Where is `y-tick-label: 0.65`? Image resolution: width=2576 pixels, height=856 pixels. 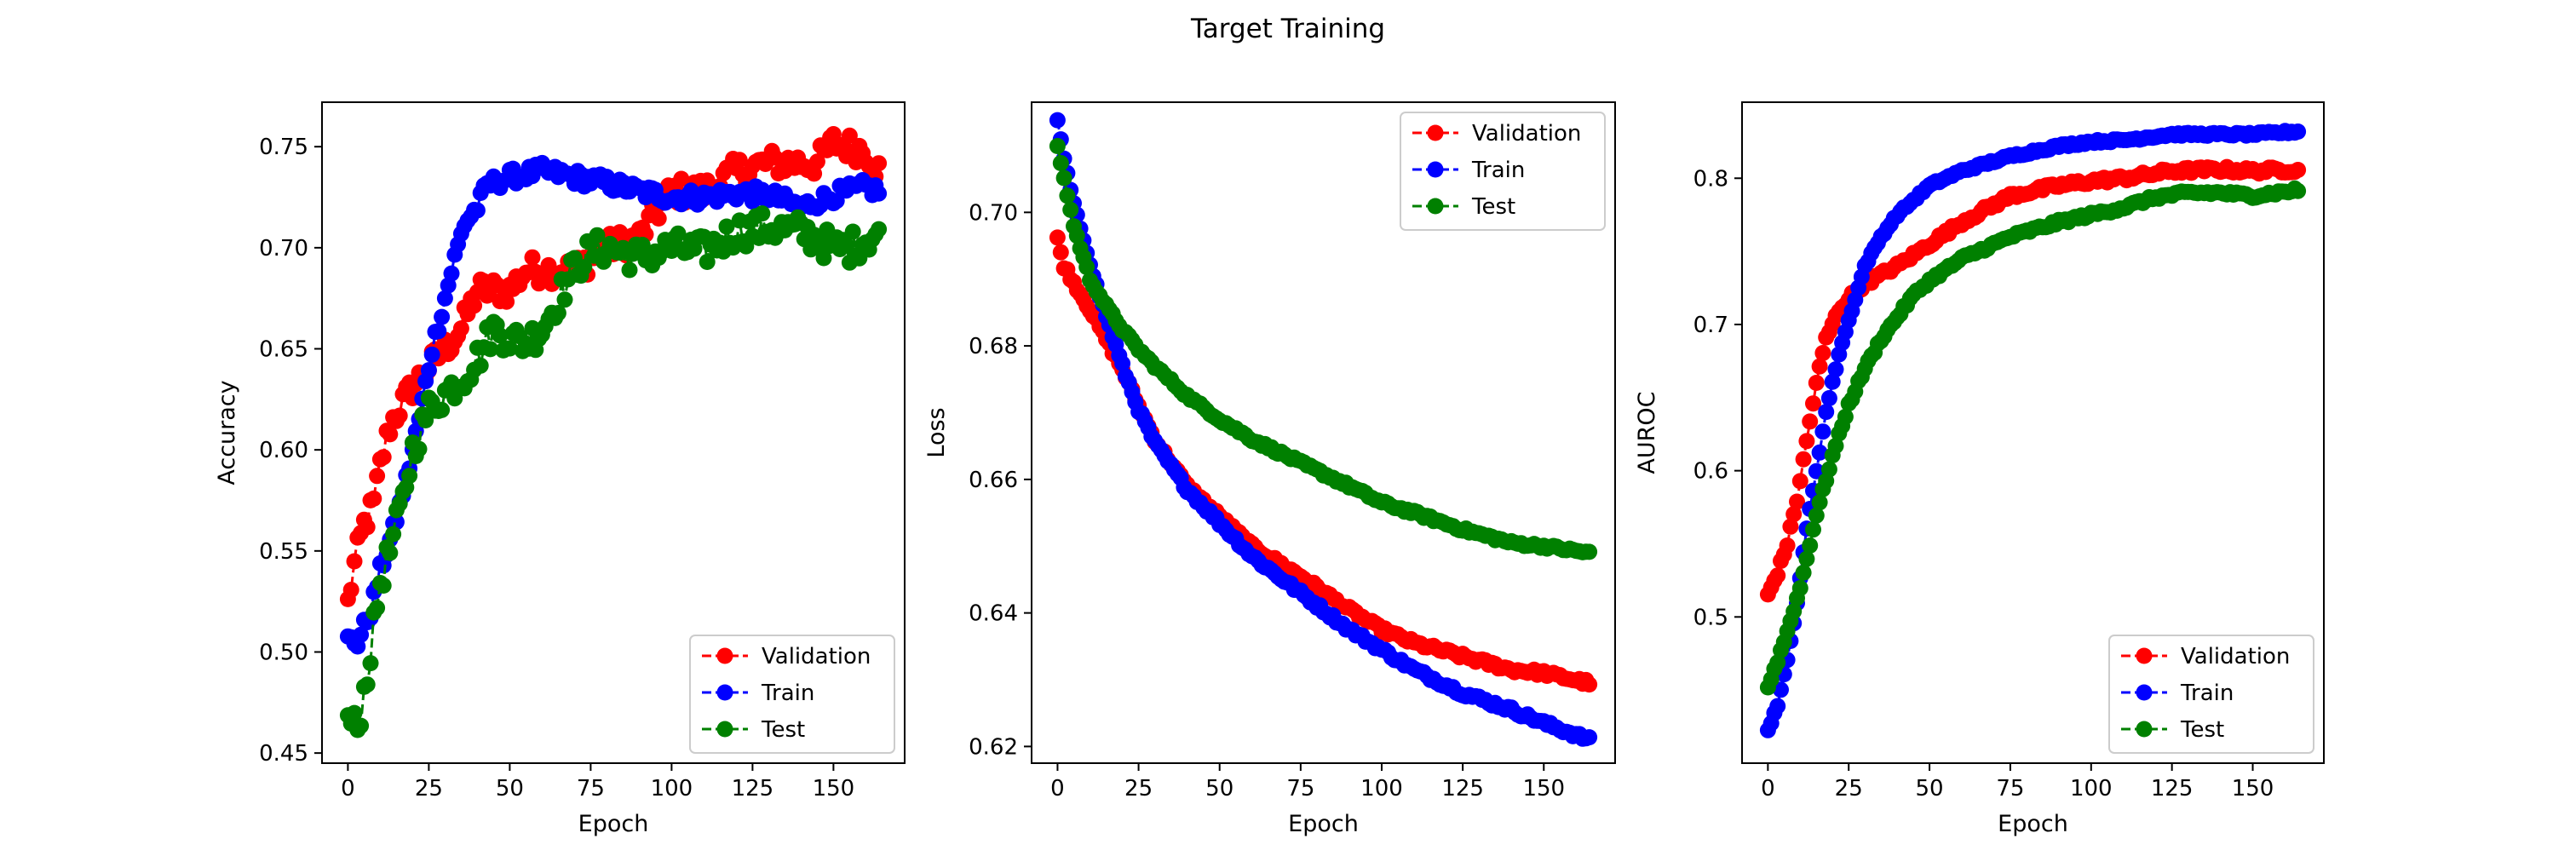
y-tick-label: 0.65 is located at coordinates (284, 350).